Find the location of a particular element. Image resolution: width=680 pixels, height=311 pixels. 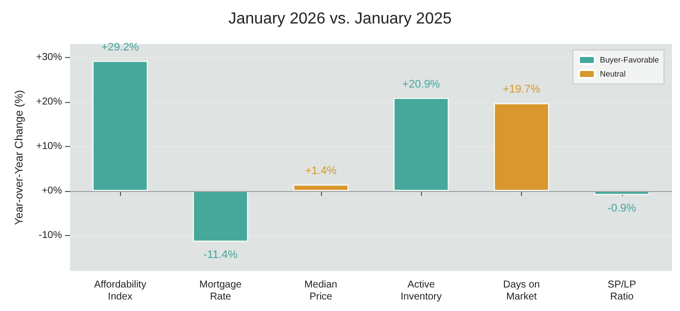

y-tick-label: +20% is located at coordinates (49, 102).